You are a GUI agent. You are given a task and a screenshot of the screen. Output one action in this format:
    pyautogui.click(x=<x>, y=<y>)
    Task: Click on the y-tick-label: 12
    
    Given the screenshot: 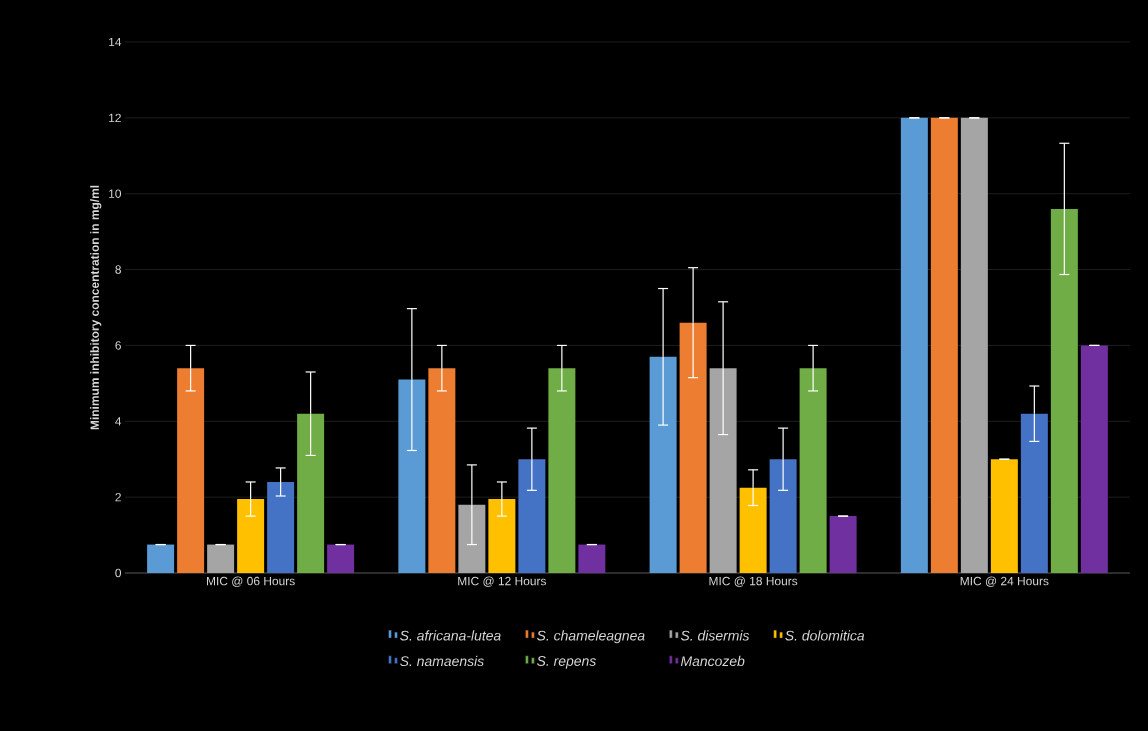 What is the action you would take?
    pyautogui.click(x=115, y=118)
    